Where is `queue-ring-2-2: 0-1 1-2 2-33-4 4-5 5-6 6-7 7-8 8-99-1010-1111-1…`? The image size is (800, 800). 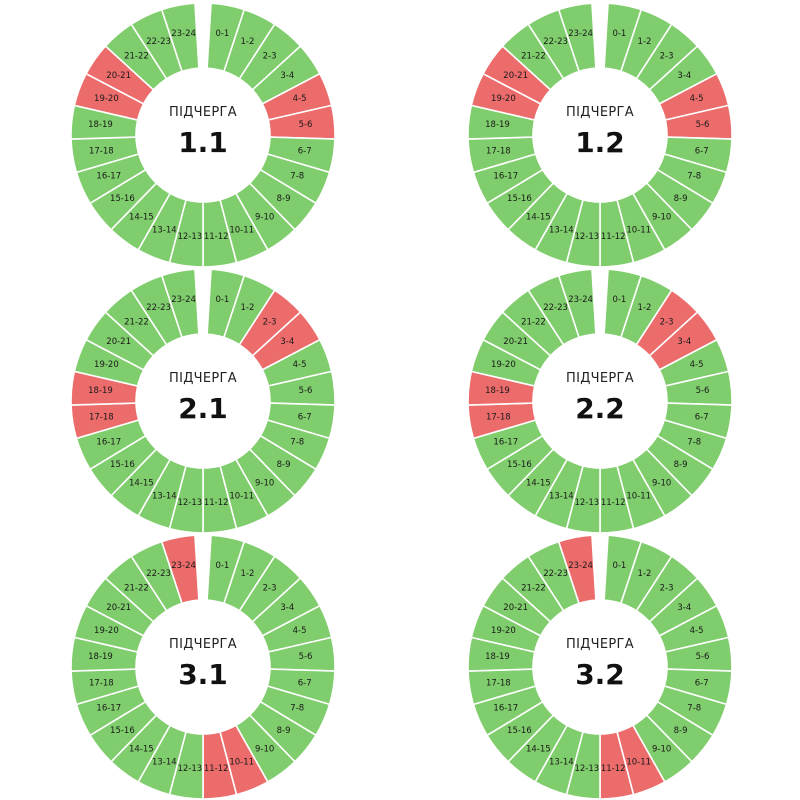 queue-ring-2-2: 0-1 1-2 2-33-4 4-5 5-6 6-7 7-8 8-99-1010-1111-1… is located at coordinates (600, 401).